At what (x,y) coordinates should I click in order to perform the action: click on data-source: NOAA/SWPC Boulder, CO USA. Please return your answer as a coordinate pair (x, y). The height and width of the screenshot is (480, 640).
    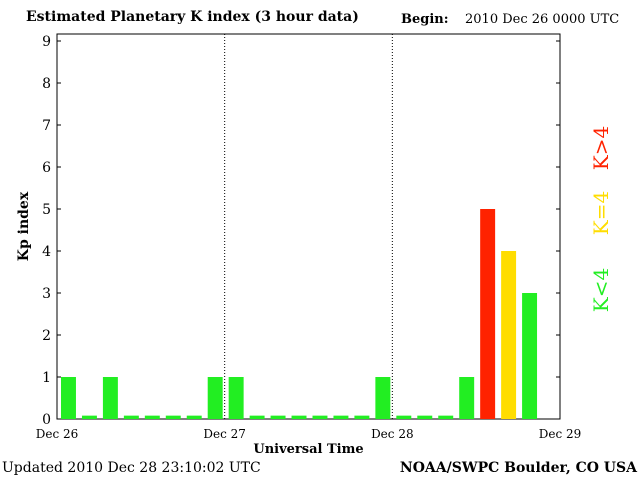
    Looking at the image, I should click on (518, 468).